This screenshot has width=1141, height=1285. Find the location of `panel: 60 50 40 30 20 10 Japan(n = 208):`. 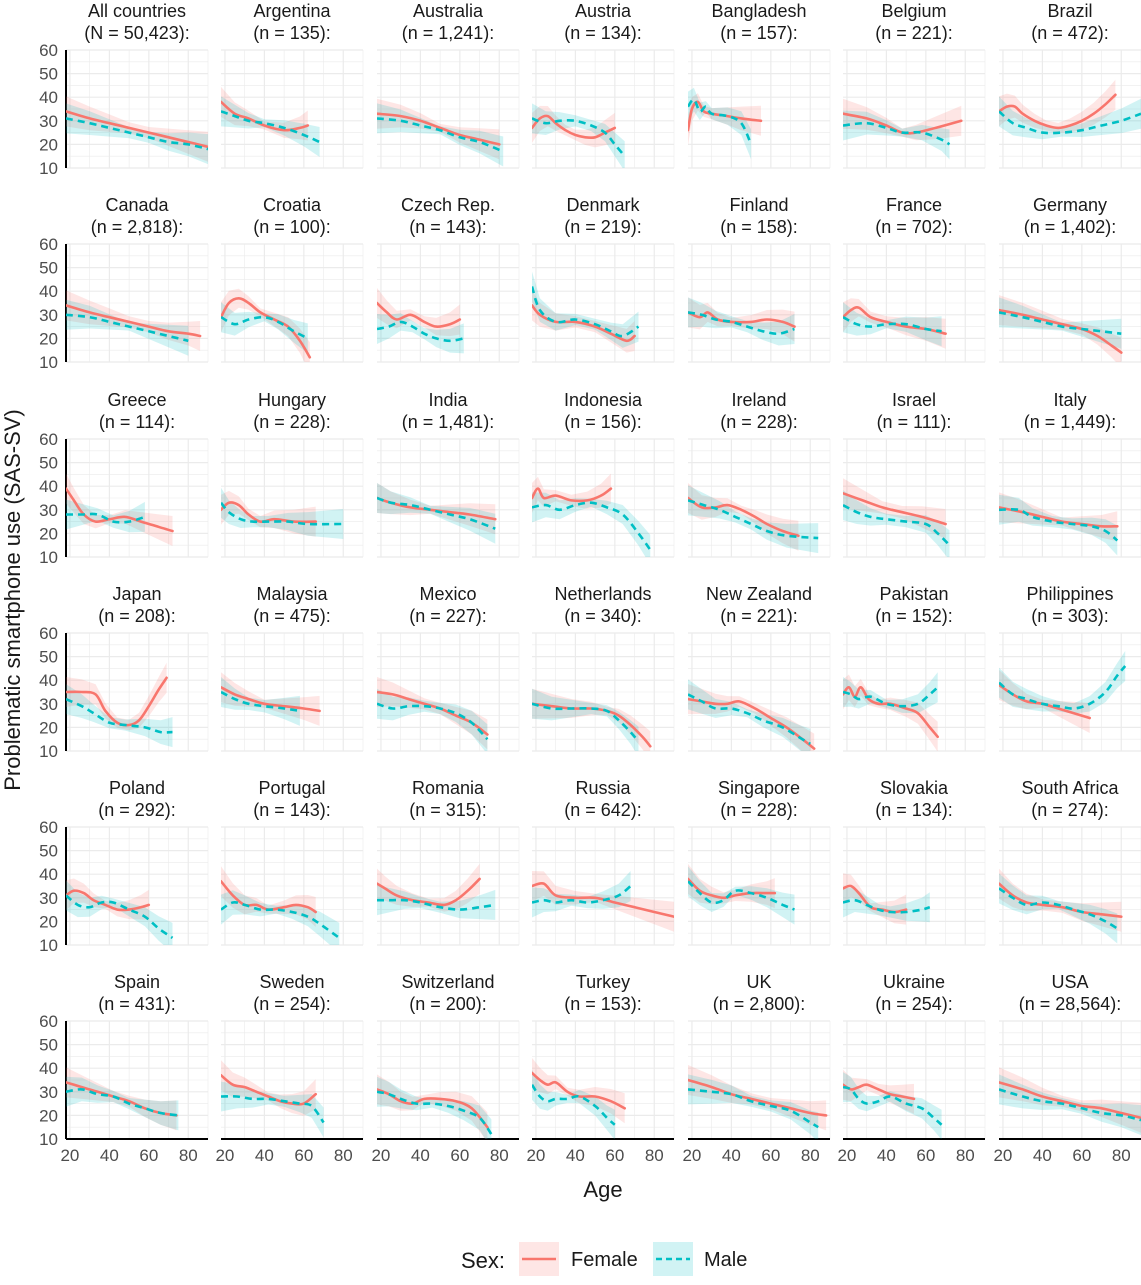

panel: 60 50 40 30 20 10 Japan(n = 208): is located at coordinates (124, 672).